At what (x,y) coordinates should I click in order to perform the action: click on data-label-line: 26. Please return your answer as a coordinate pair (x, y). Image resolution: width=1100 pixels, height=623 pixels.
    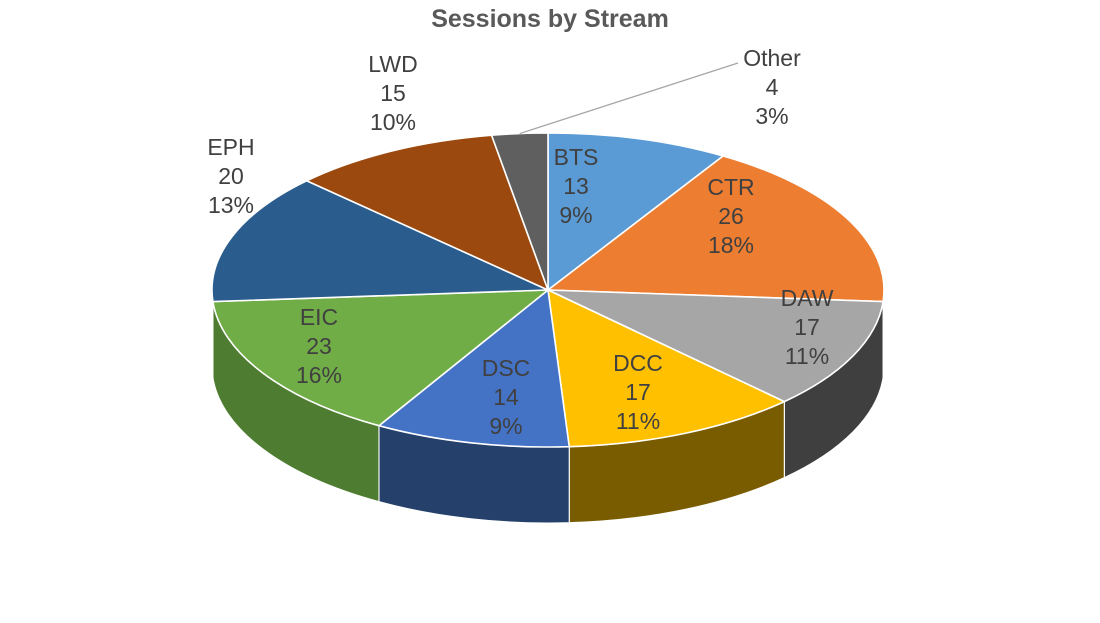
    Looking at the image, I should click on (731, 216).